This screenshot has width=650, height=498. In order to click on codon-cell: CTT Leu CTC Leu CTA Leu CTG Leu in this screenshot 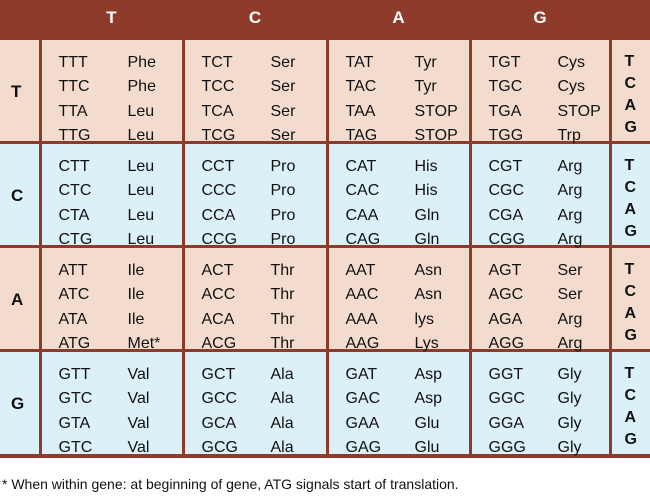, I will do `click(111, 195)`.